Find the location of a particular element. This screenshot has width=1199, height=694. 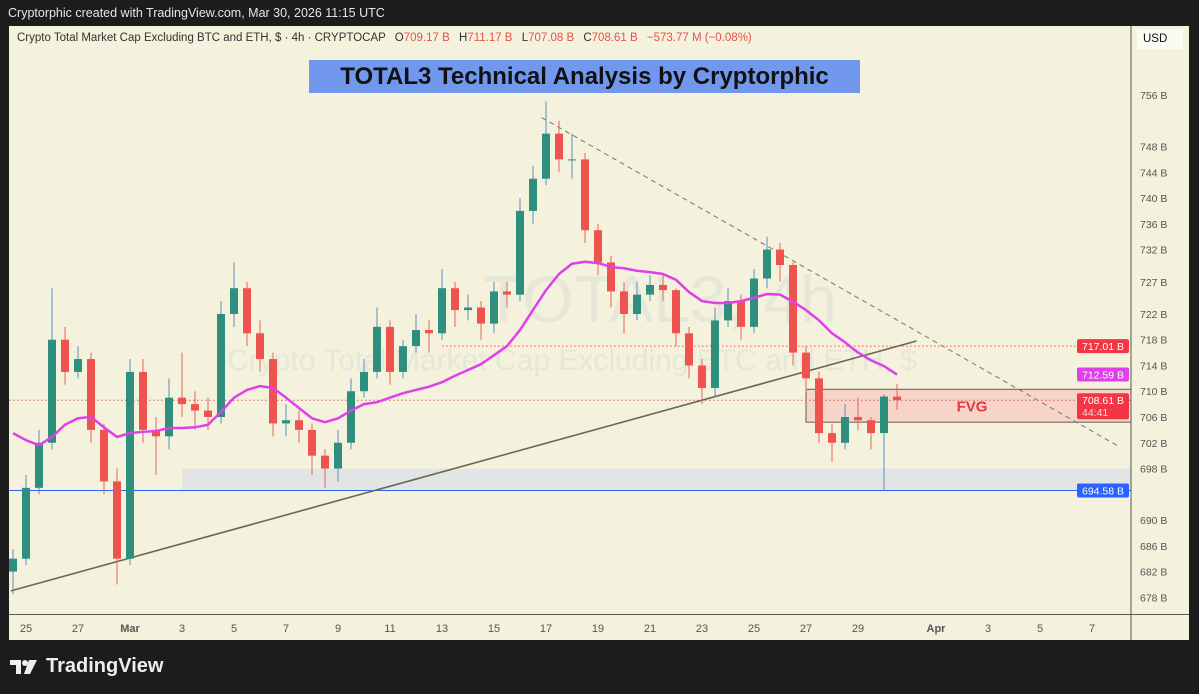

time-tick-label: 17 is located at coordinates (546, 629).